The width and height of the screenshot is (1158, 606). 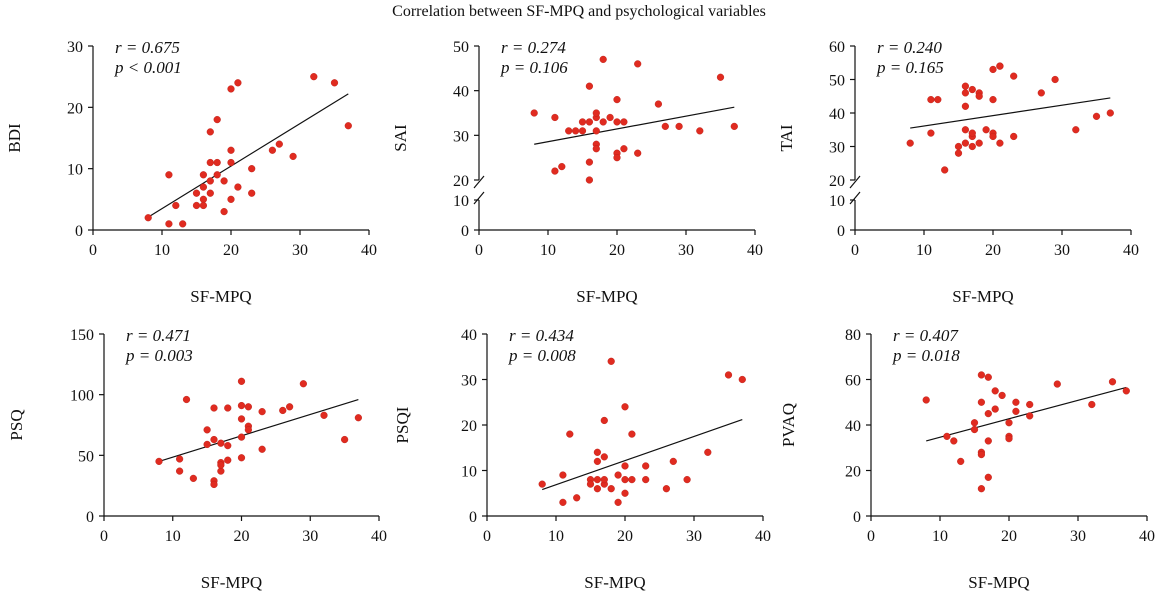 I want to click on y-tick-label: 100, so click(x=82, y=396).